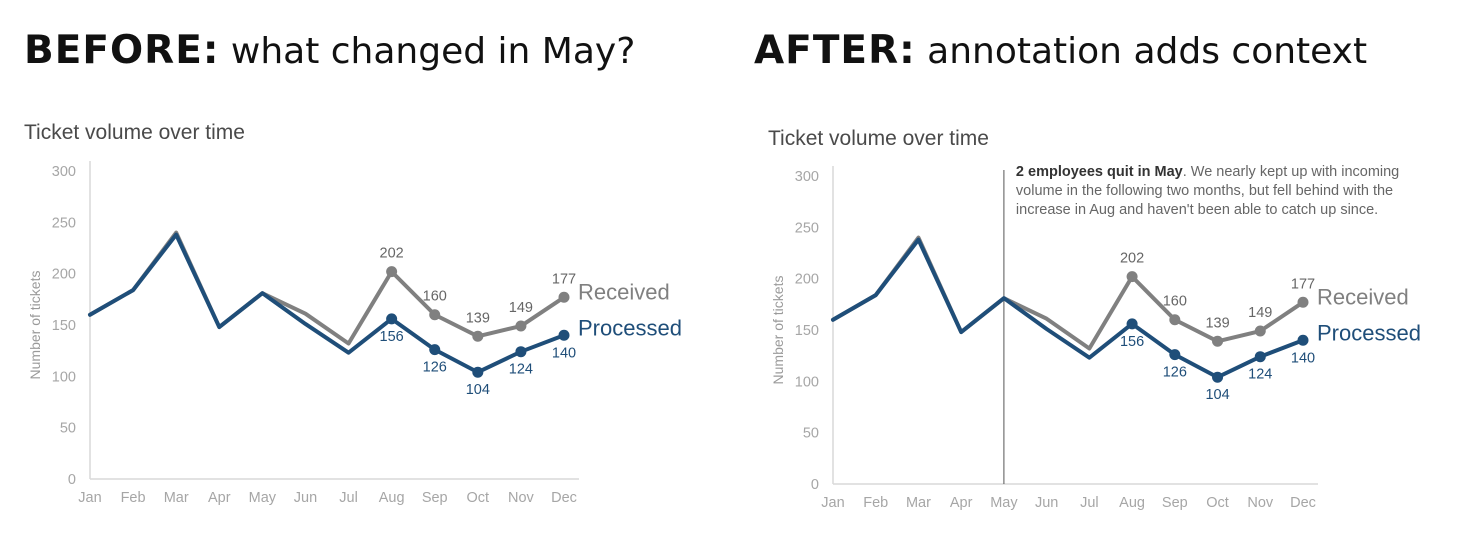 The height and width of the screenshot is (544, 1461). I want to click on annotation-bold: 2 employees quit in May, so click(1099, 172).